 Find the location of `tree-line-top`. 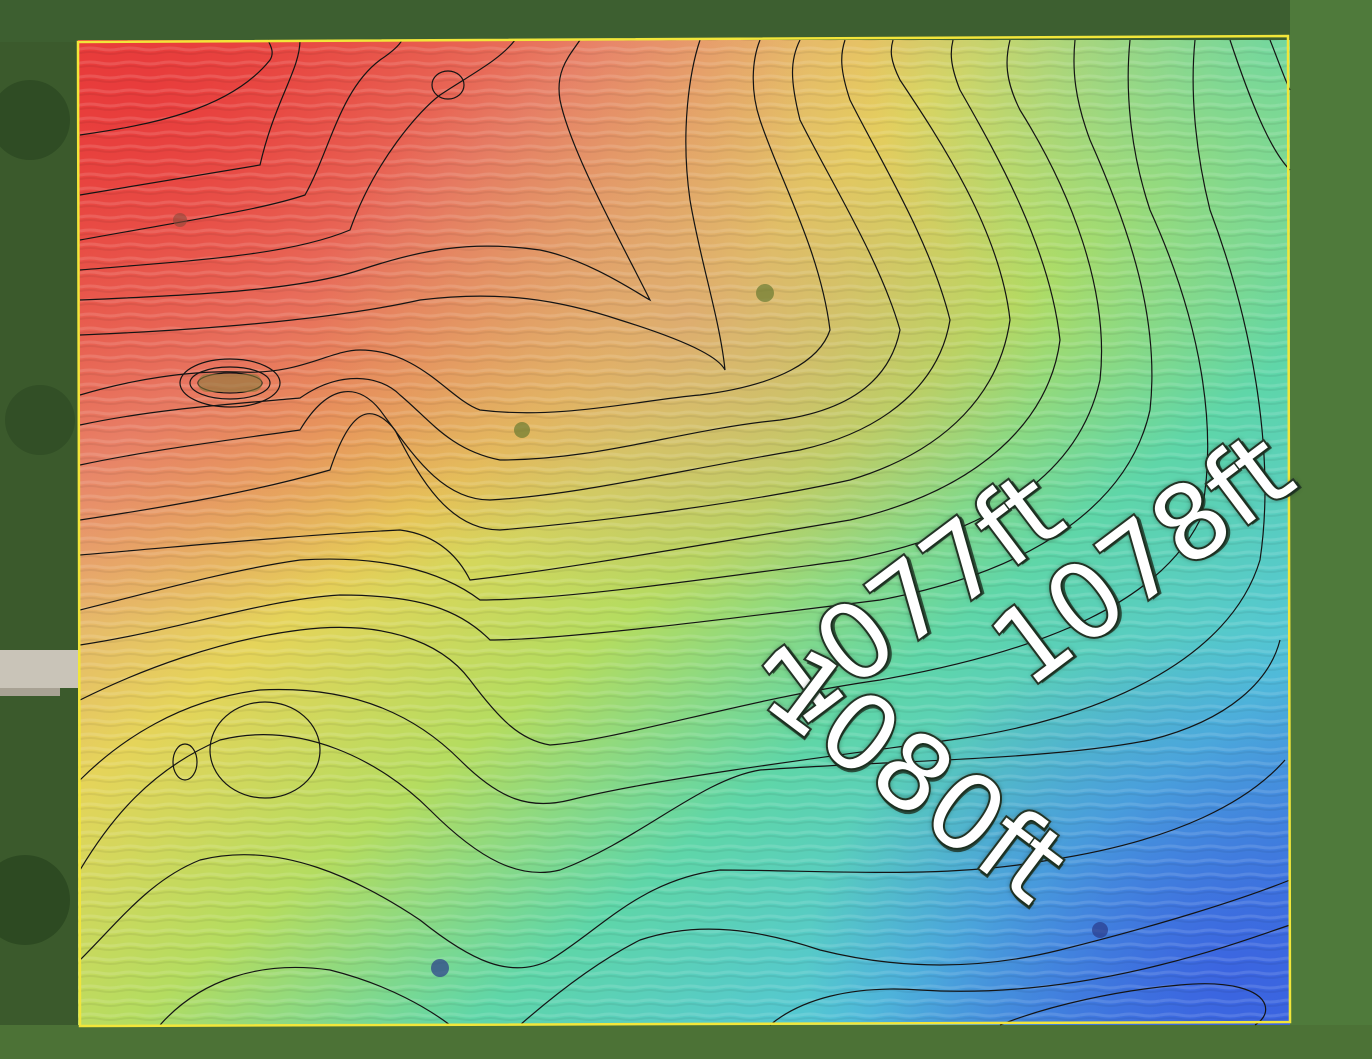

tree-line-top is located at coordinates (686, 21).